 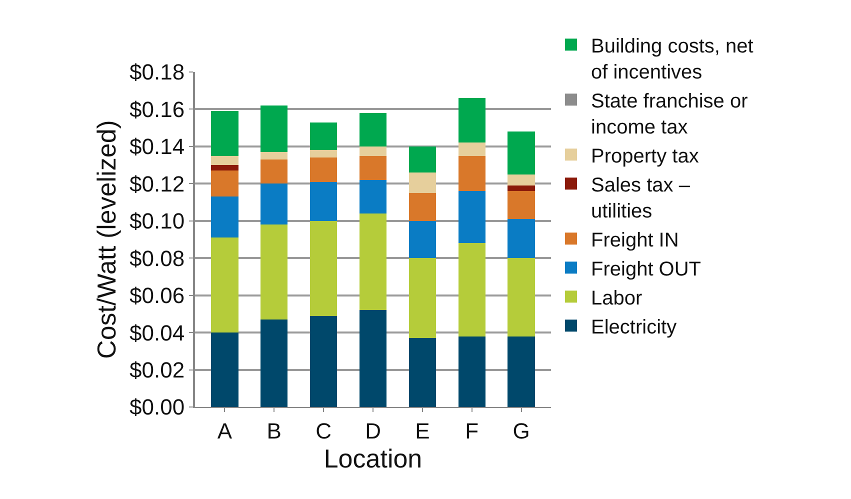 I want to click on x-tick-label: A, so click(x=224, y=431).